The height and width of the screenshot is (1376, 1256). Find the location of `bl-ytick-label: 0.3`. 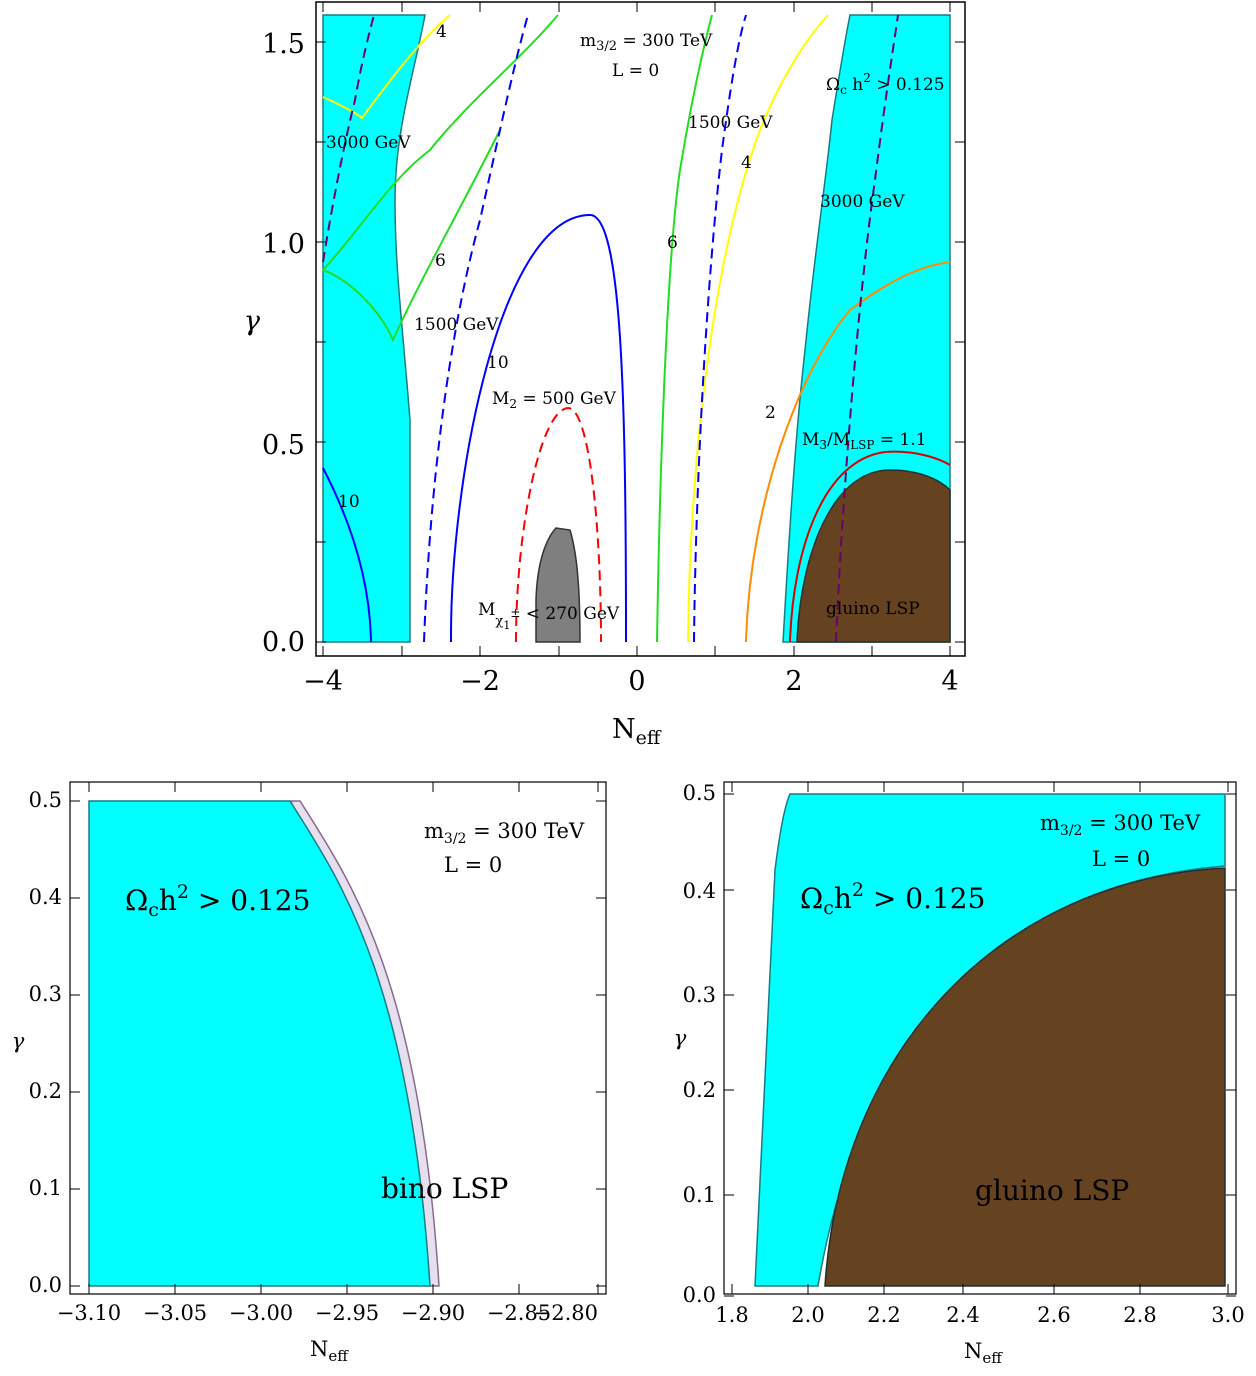

bl-ytick-label: 0.3 is located at coordinates (45, 994).